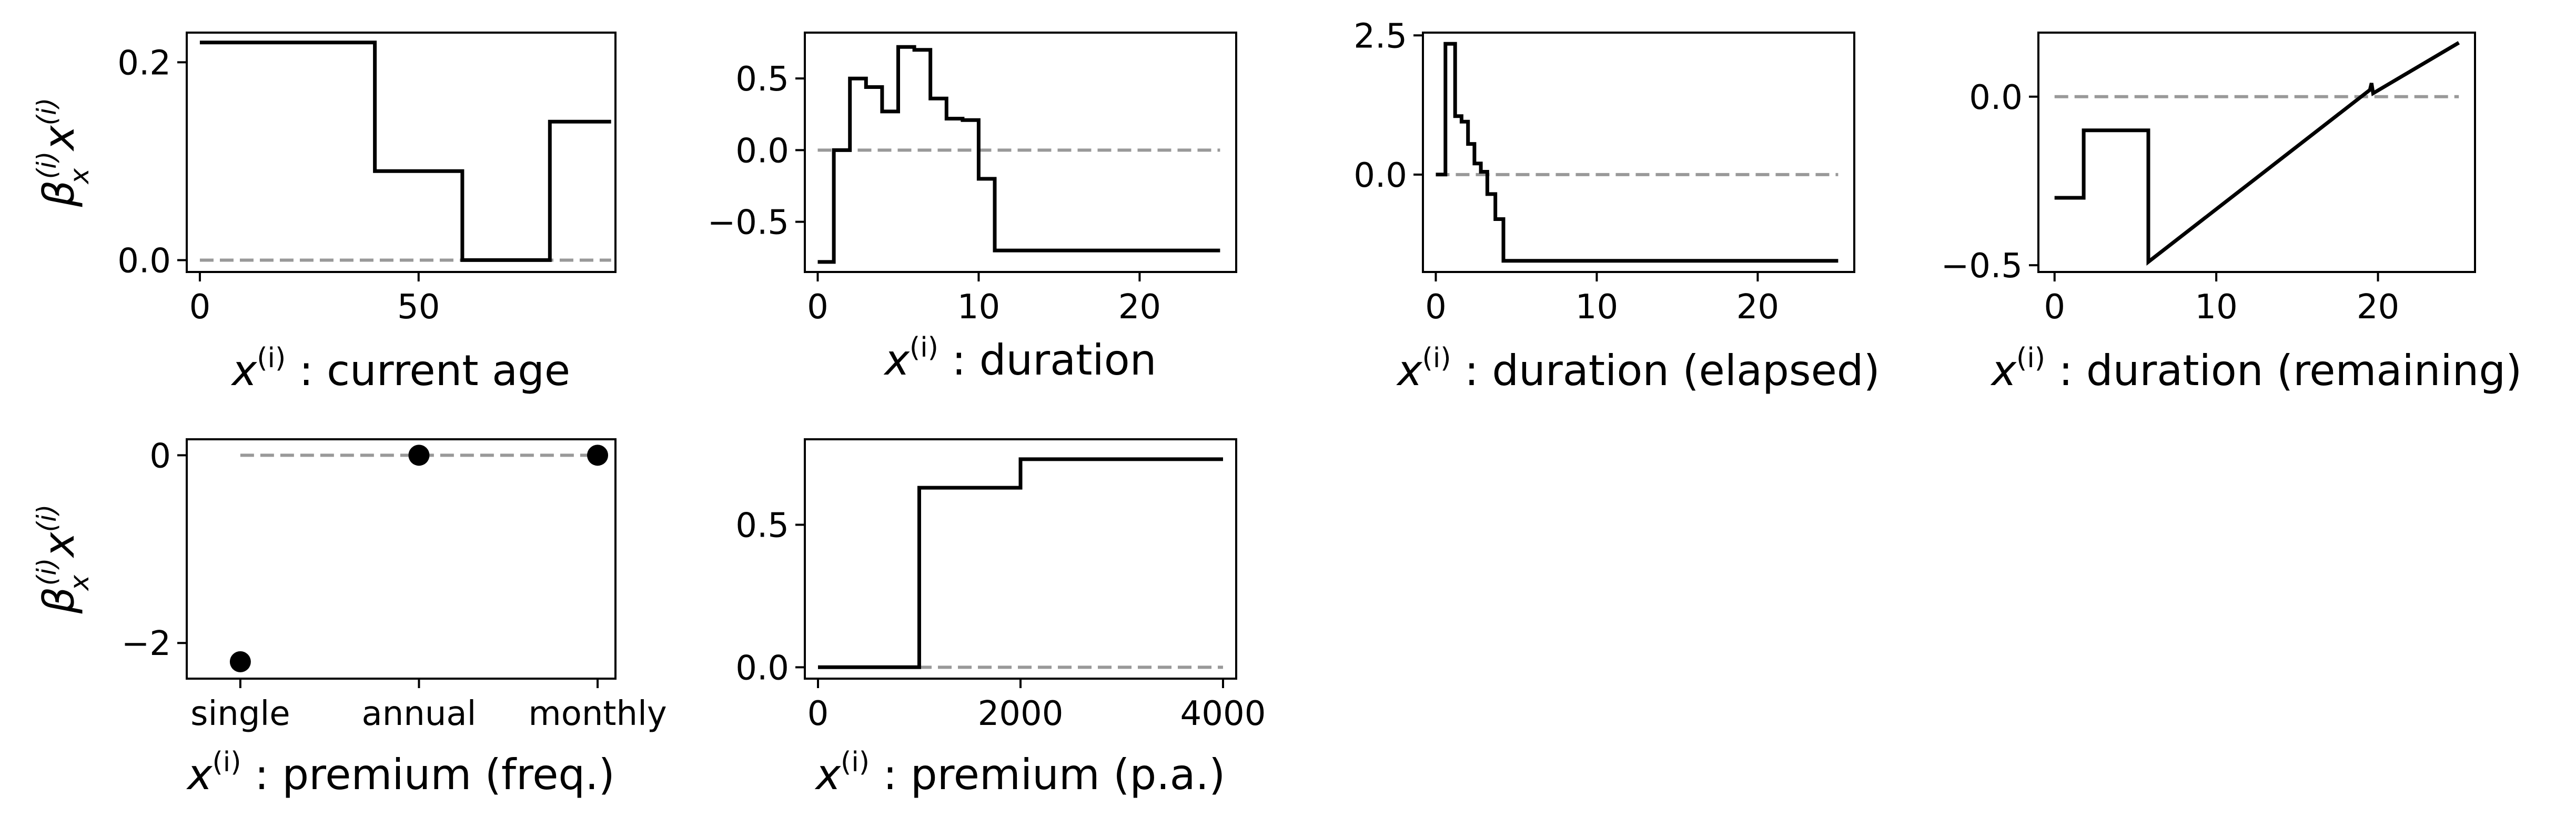 The width and height of the screenshot is (2576, 827). What do you see at coordinates (598, 455) in the screenshot?
I see `data-point-monthly` at bounding box center [598, 455].